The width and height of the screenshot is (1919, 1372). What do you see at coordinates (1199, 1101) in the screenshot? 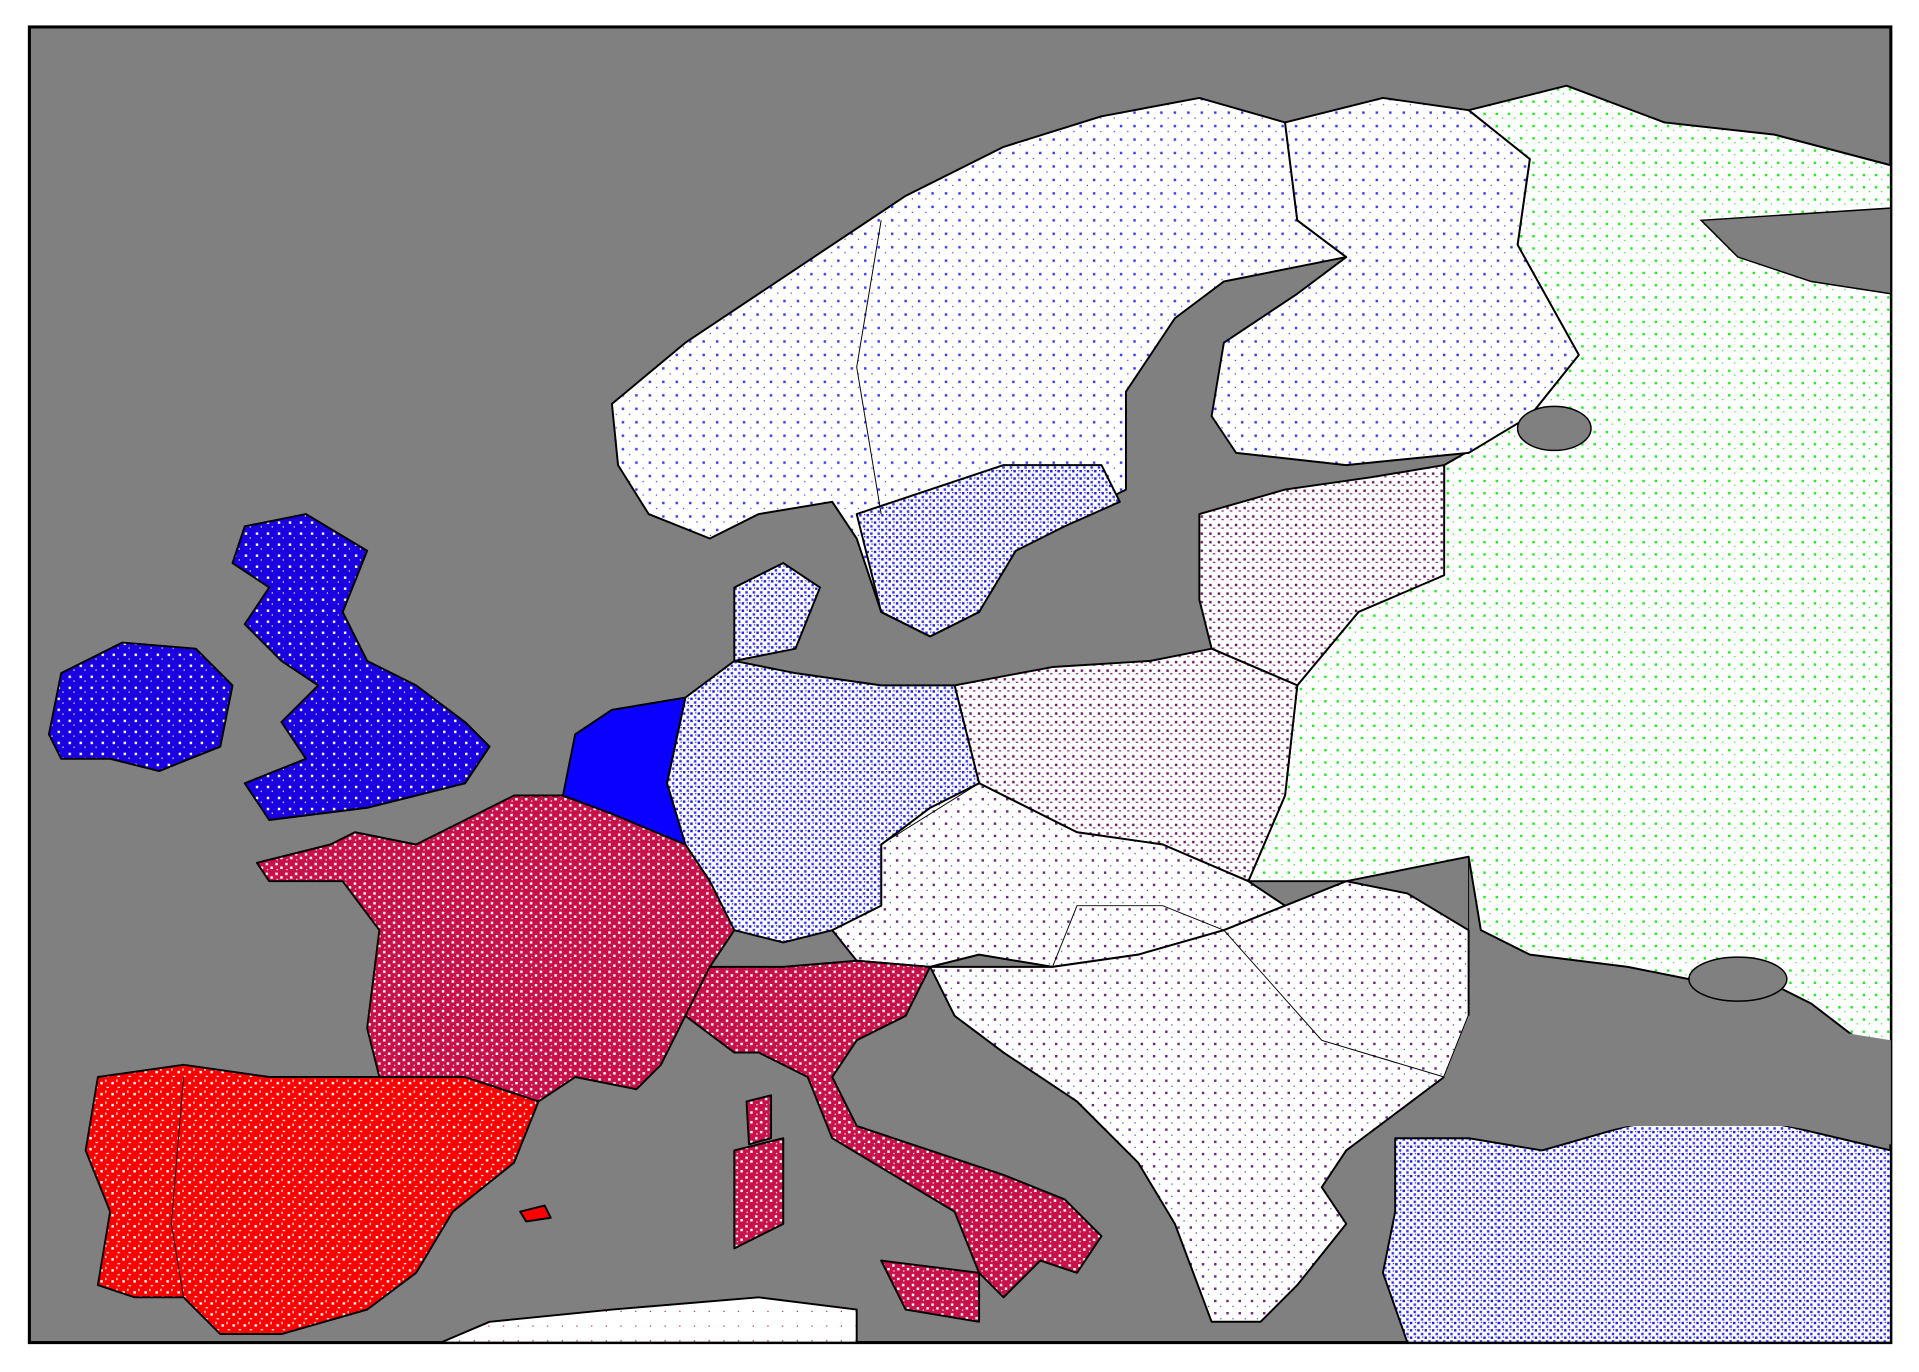
I see `balkans` at bounding box center [1199, 1101].